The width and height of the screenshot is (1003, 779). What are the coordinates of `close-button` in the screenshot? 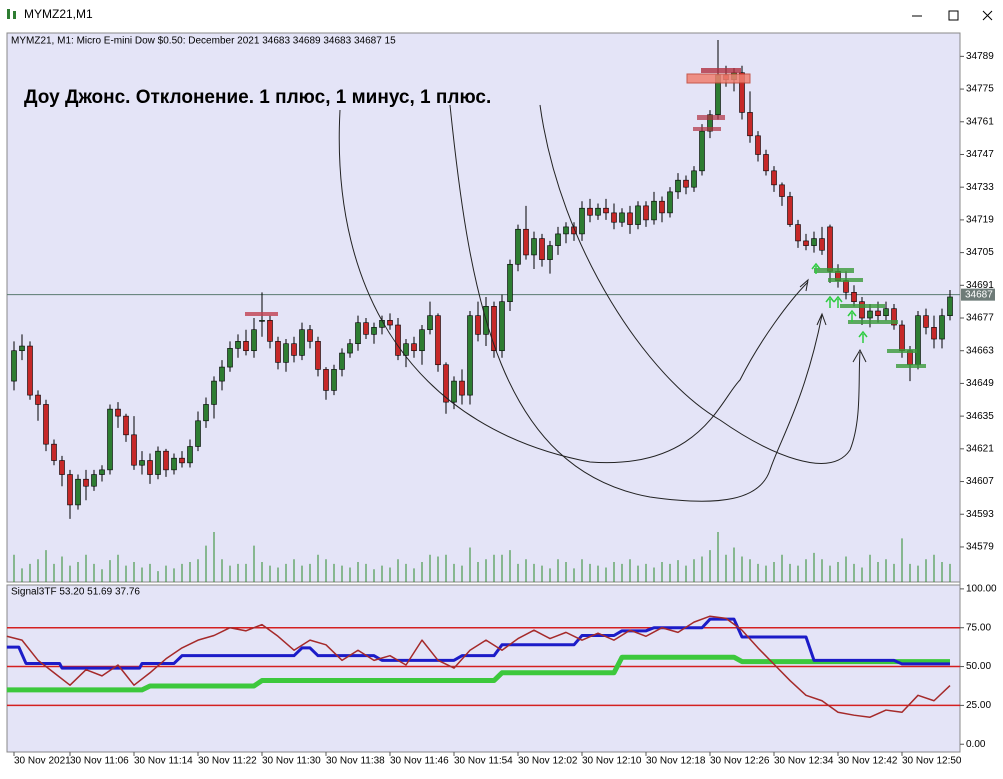 It's located at (987, 15).